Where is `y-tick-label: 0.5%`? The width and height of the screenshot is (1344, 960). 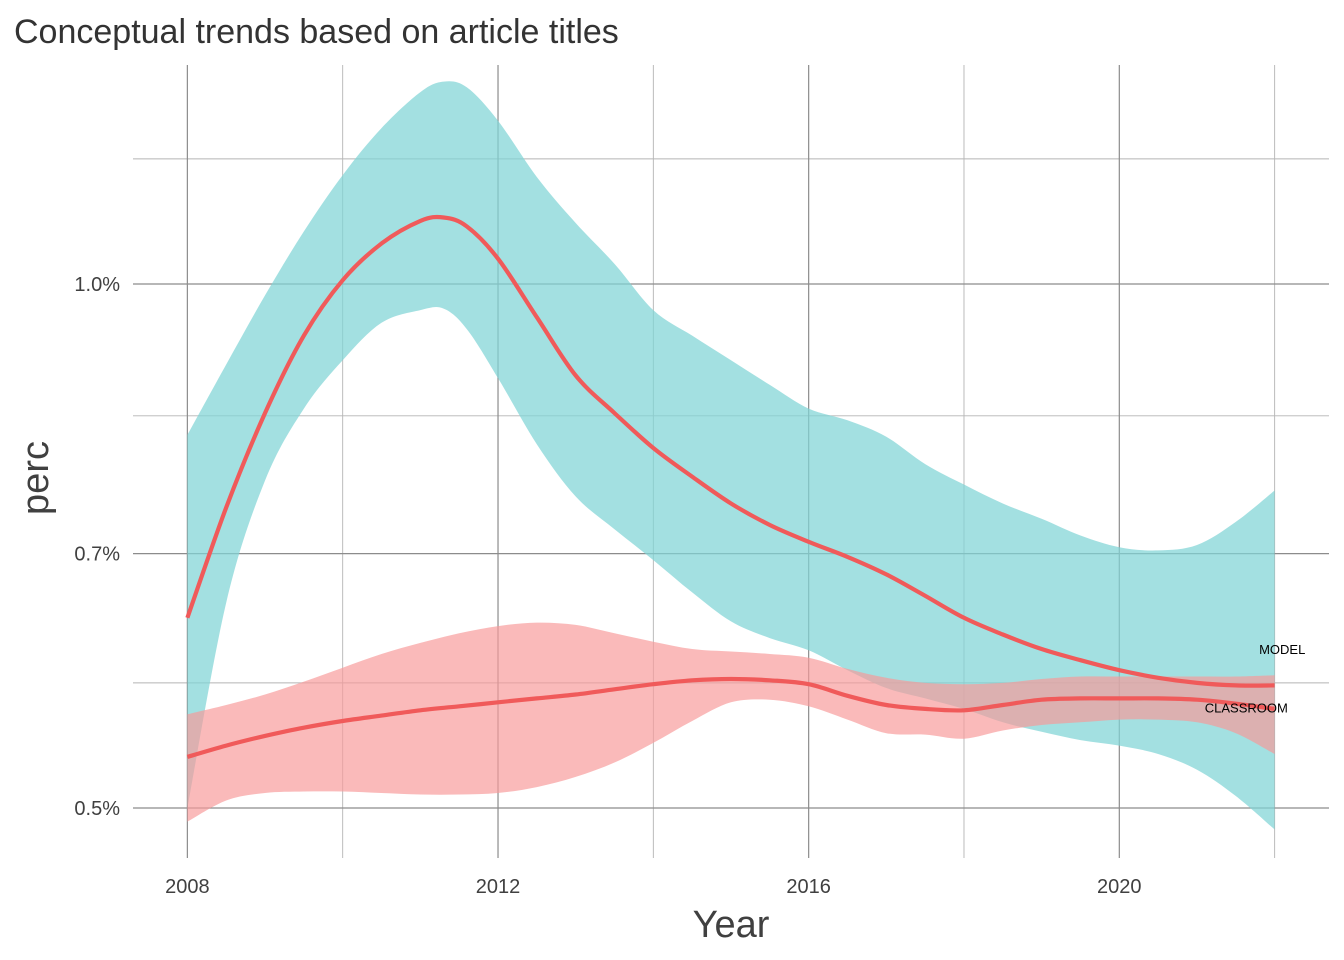 y-tick-label: 0.5% is located at coordinates (97, 809).